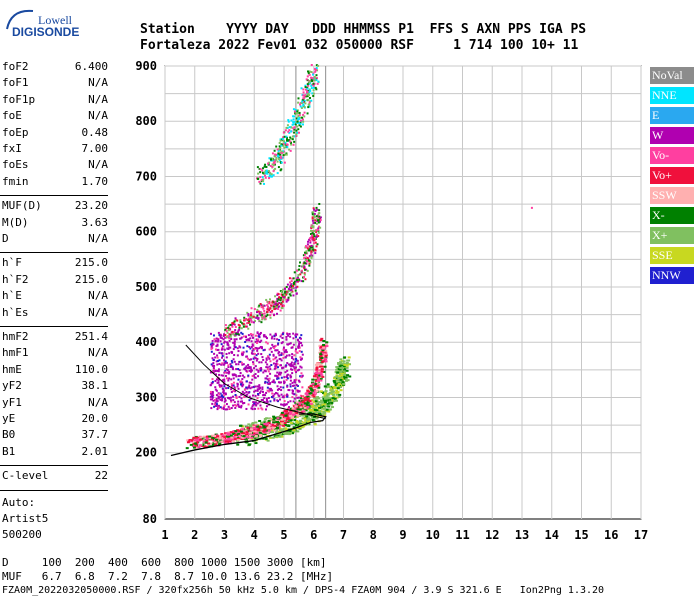 The image size is (700, 600). What do you see at coordinates (9, 418) in the screenshot?
I see `param-name: yE` at bounding box center [9, 418].